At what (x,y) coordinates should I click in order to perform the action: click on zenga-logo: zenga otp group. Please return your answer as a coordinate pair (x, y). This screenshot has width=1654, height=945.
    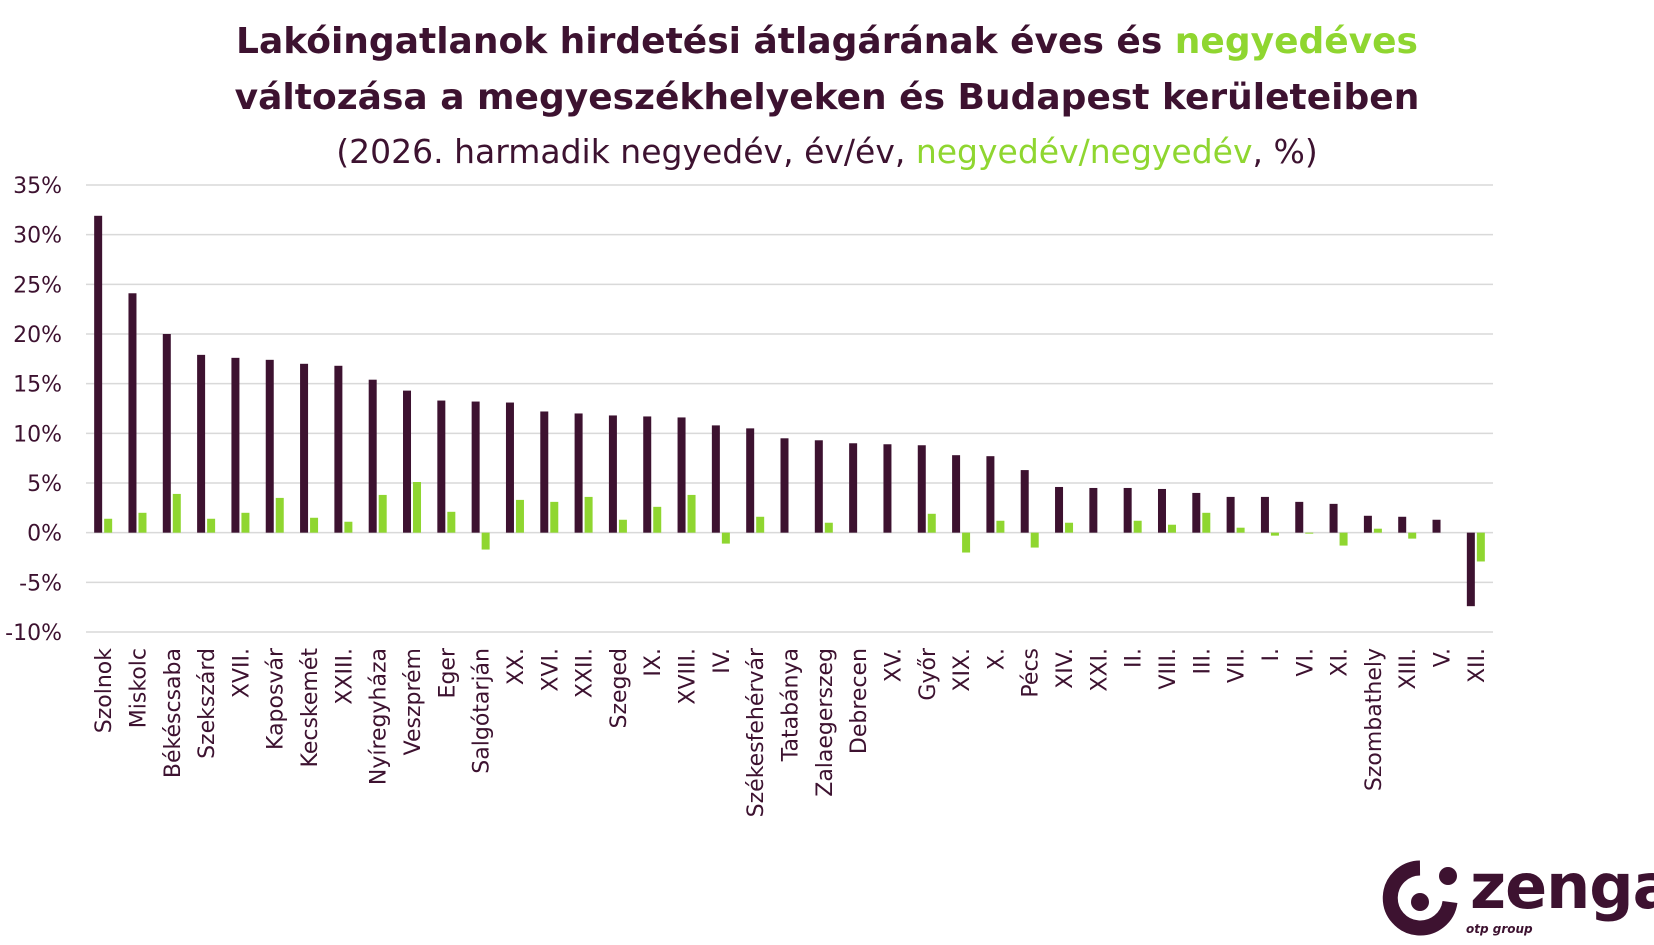
    Looking at the image, I should click on (1516, 896).